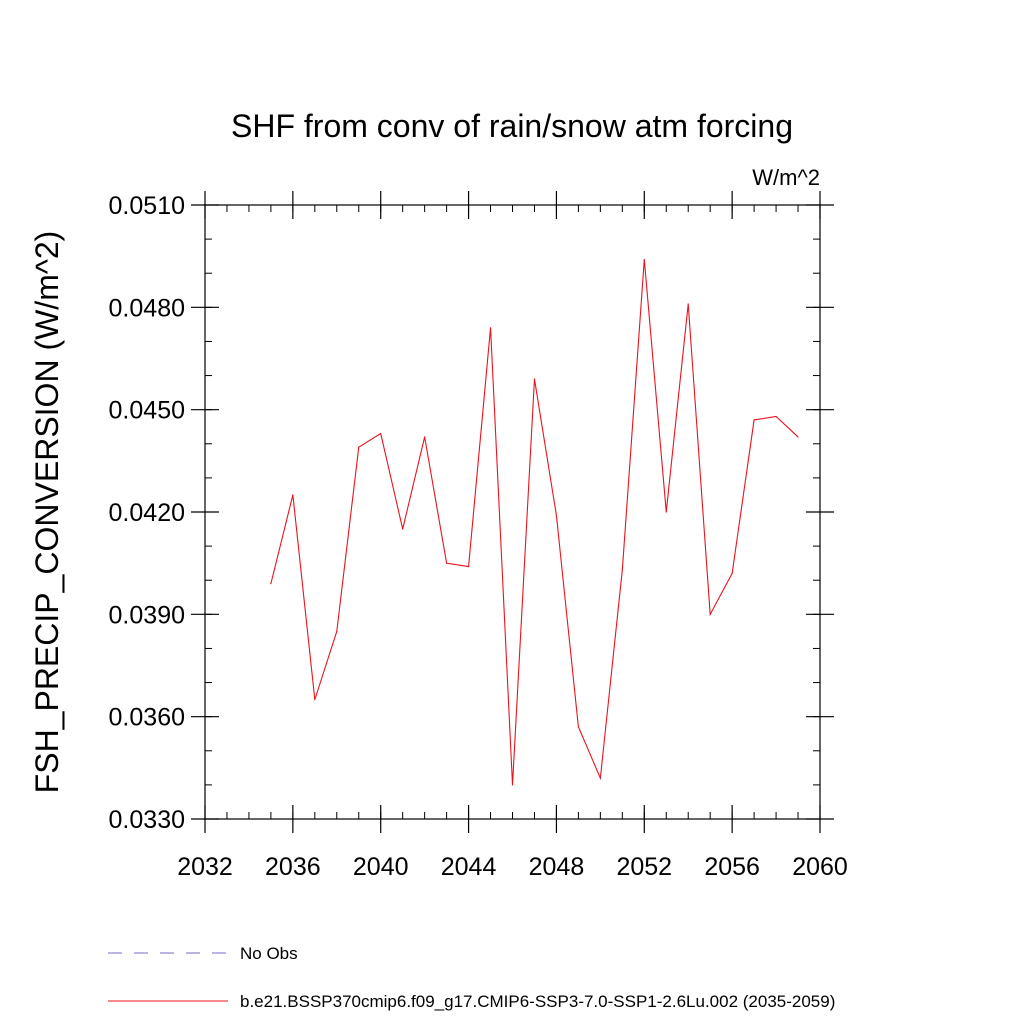  What do you see at coordinates (147, 615) in the screenshot?
I see `y-tick-label: 0.0390` at bounding box center [147, 615].